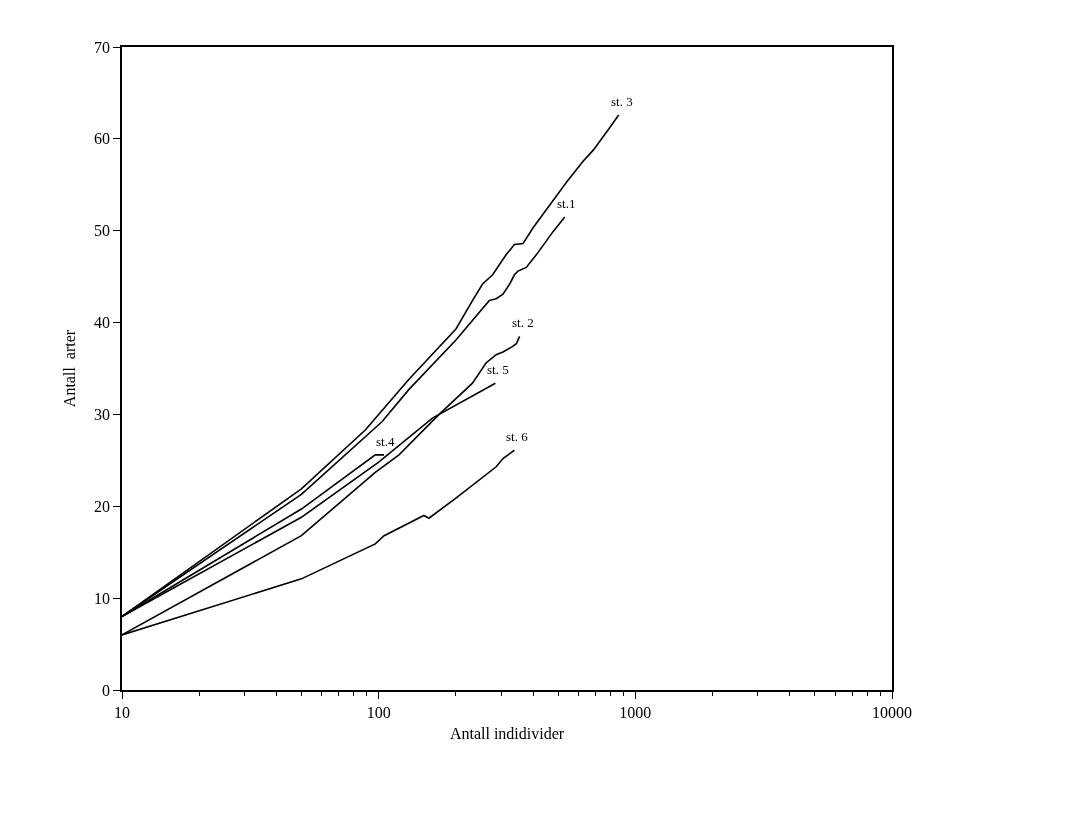  Describe the element at coordinates (378, 712) in the screenshot. I see `x-tick-label: 100` at that location.